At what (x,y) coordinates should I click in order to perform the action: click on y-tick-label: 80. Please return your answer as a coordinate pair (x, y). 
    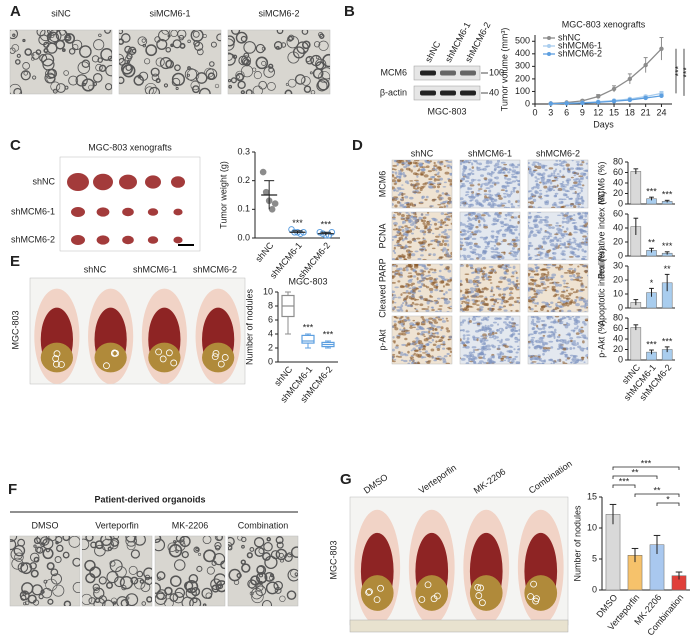
    Looking at the image, I should click on (618, 317).